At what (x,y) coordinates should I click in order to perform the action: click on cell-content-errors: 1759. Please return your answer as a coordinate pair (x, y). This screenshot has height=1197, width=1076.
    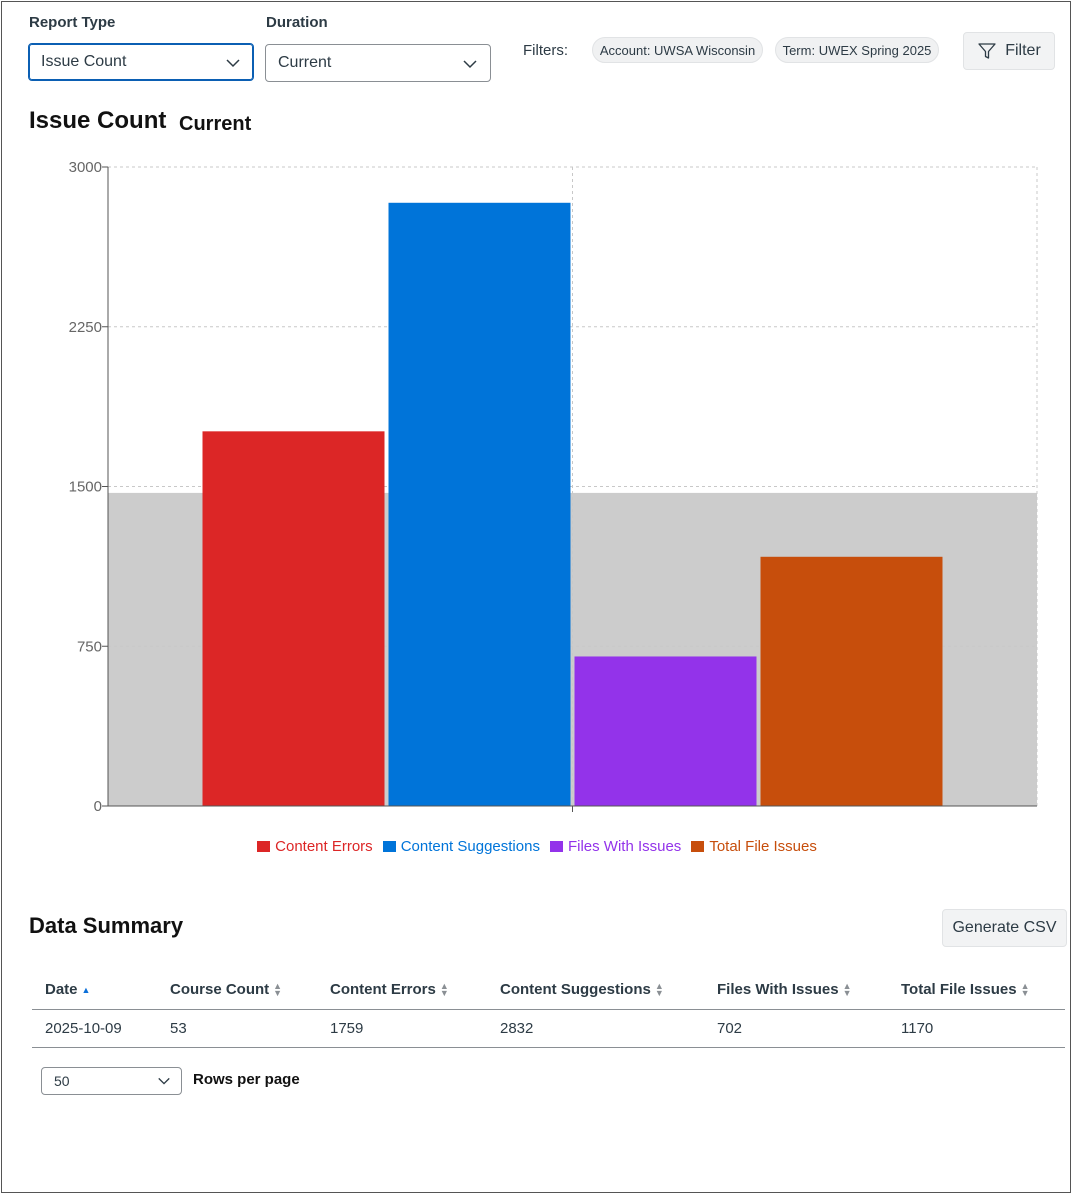
    Looking at the image, I should click on (402, 1028).